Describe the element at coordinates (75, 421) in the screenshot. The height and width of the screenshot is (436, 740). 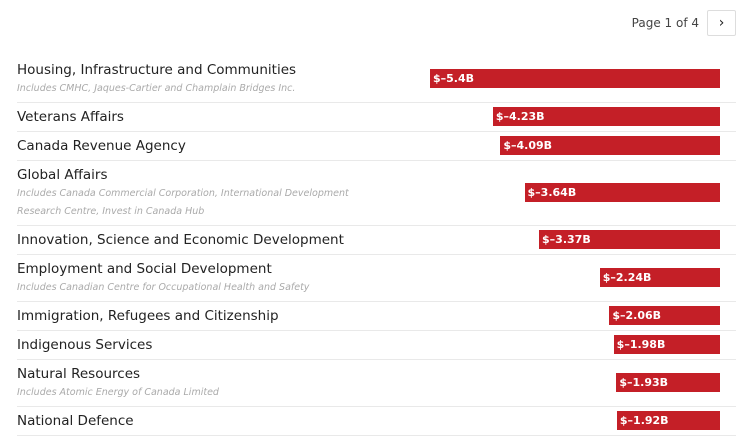
I see `department-name: National Defence` at that location.